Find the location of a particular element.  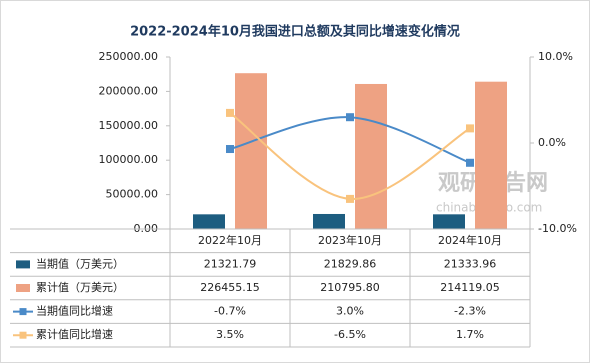

legend-label: 累计值同比增速 is located at coordinates (74, 334).